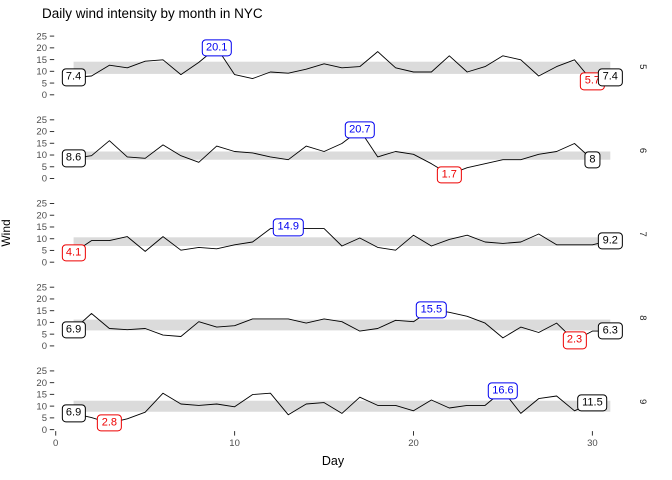 Image resolution: width=672 pixels, height=480 pixels. What do you see at coordinates (642, 317) in the screenshot?
I see `facet-strip-label: 8` at bounding box center [642, 317].